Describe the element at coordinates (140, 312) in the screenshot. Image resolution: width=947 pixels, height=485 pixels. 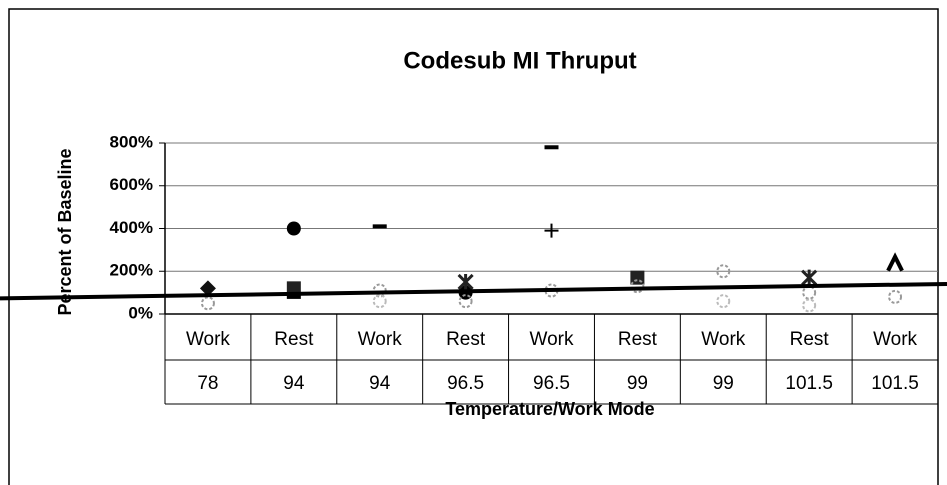
I see `y-tick-label: 0%` at that location.